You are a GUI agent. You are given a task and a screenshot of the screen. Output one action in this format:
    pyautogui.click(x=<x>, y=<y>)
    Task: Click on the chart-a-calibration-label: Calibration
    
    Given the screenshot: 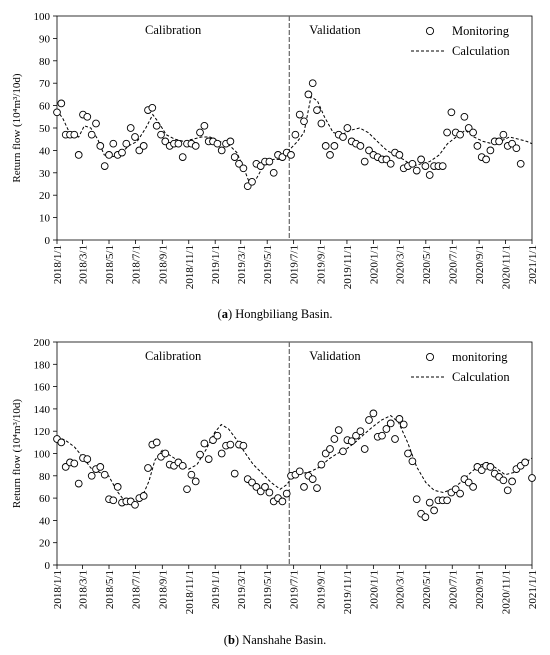 What is the action you would take?
    pyautogui.click(x=173, y=30)
    